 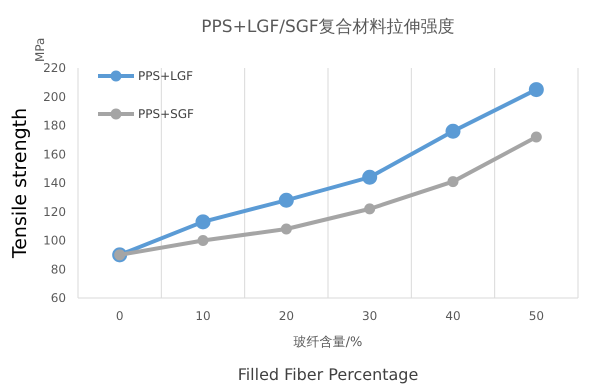 What do you see at coordinates (328, 27) in the screenshot?
I see `chart-title: PPS+LGF/SGF复合材料拉伸强度` at bounding box center [328, 27].